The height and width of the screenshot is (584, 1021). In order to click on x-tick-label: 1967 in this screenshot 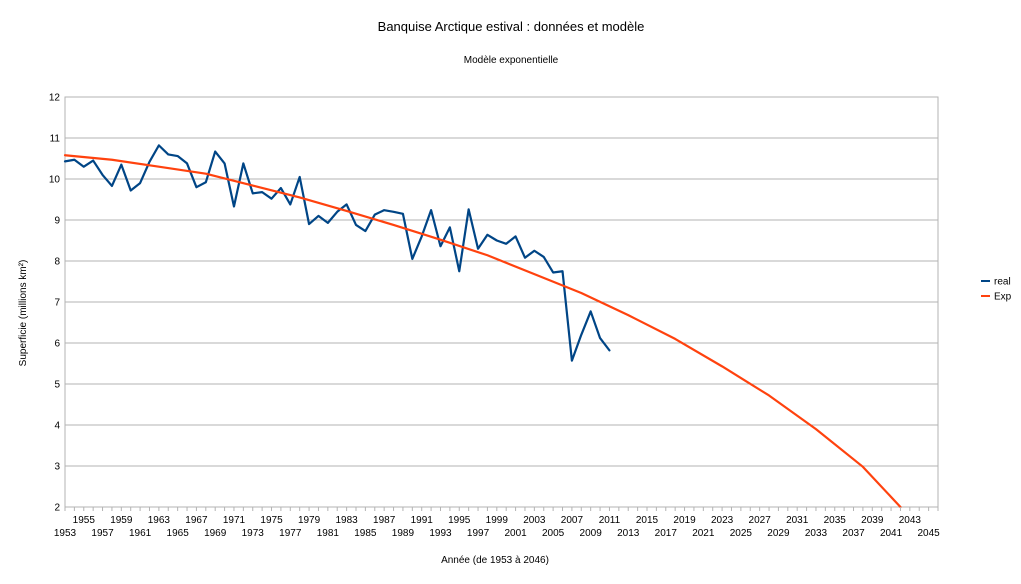, I will do `click(196, 520)`.